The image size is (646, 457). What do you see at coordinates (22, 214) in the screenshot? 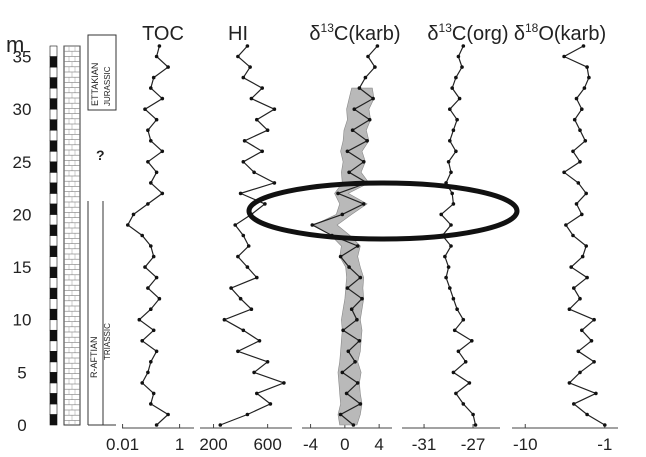
I see `depth-tick-label: 20` at bounding box center [22, 214].